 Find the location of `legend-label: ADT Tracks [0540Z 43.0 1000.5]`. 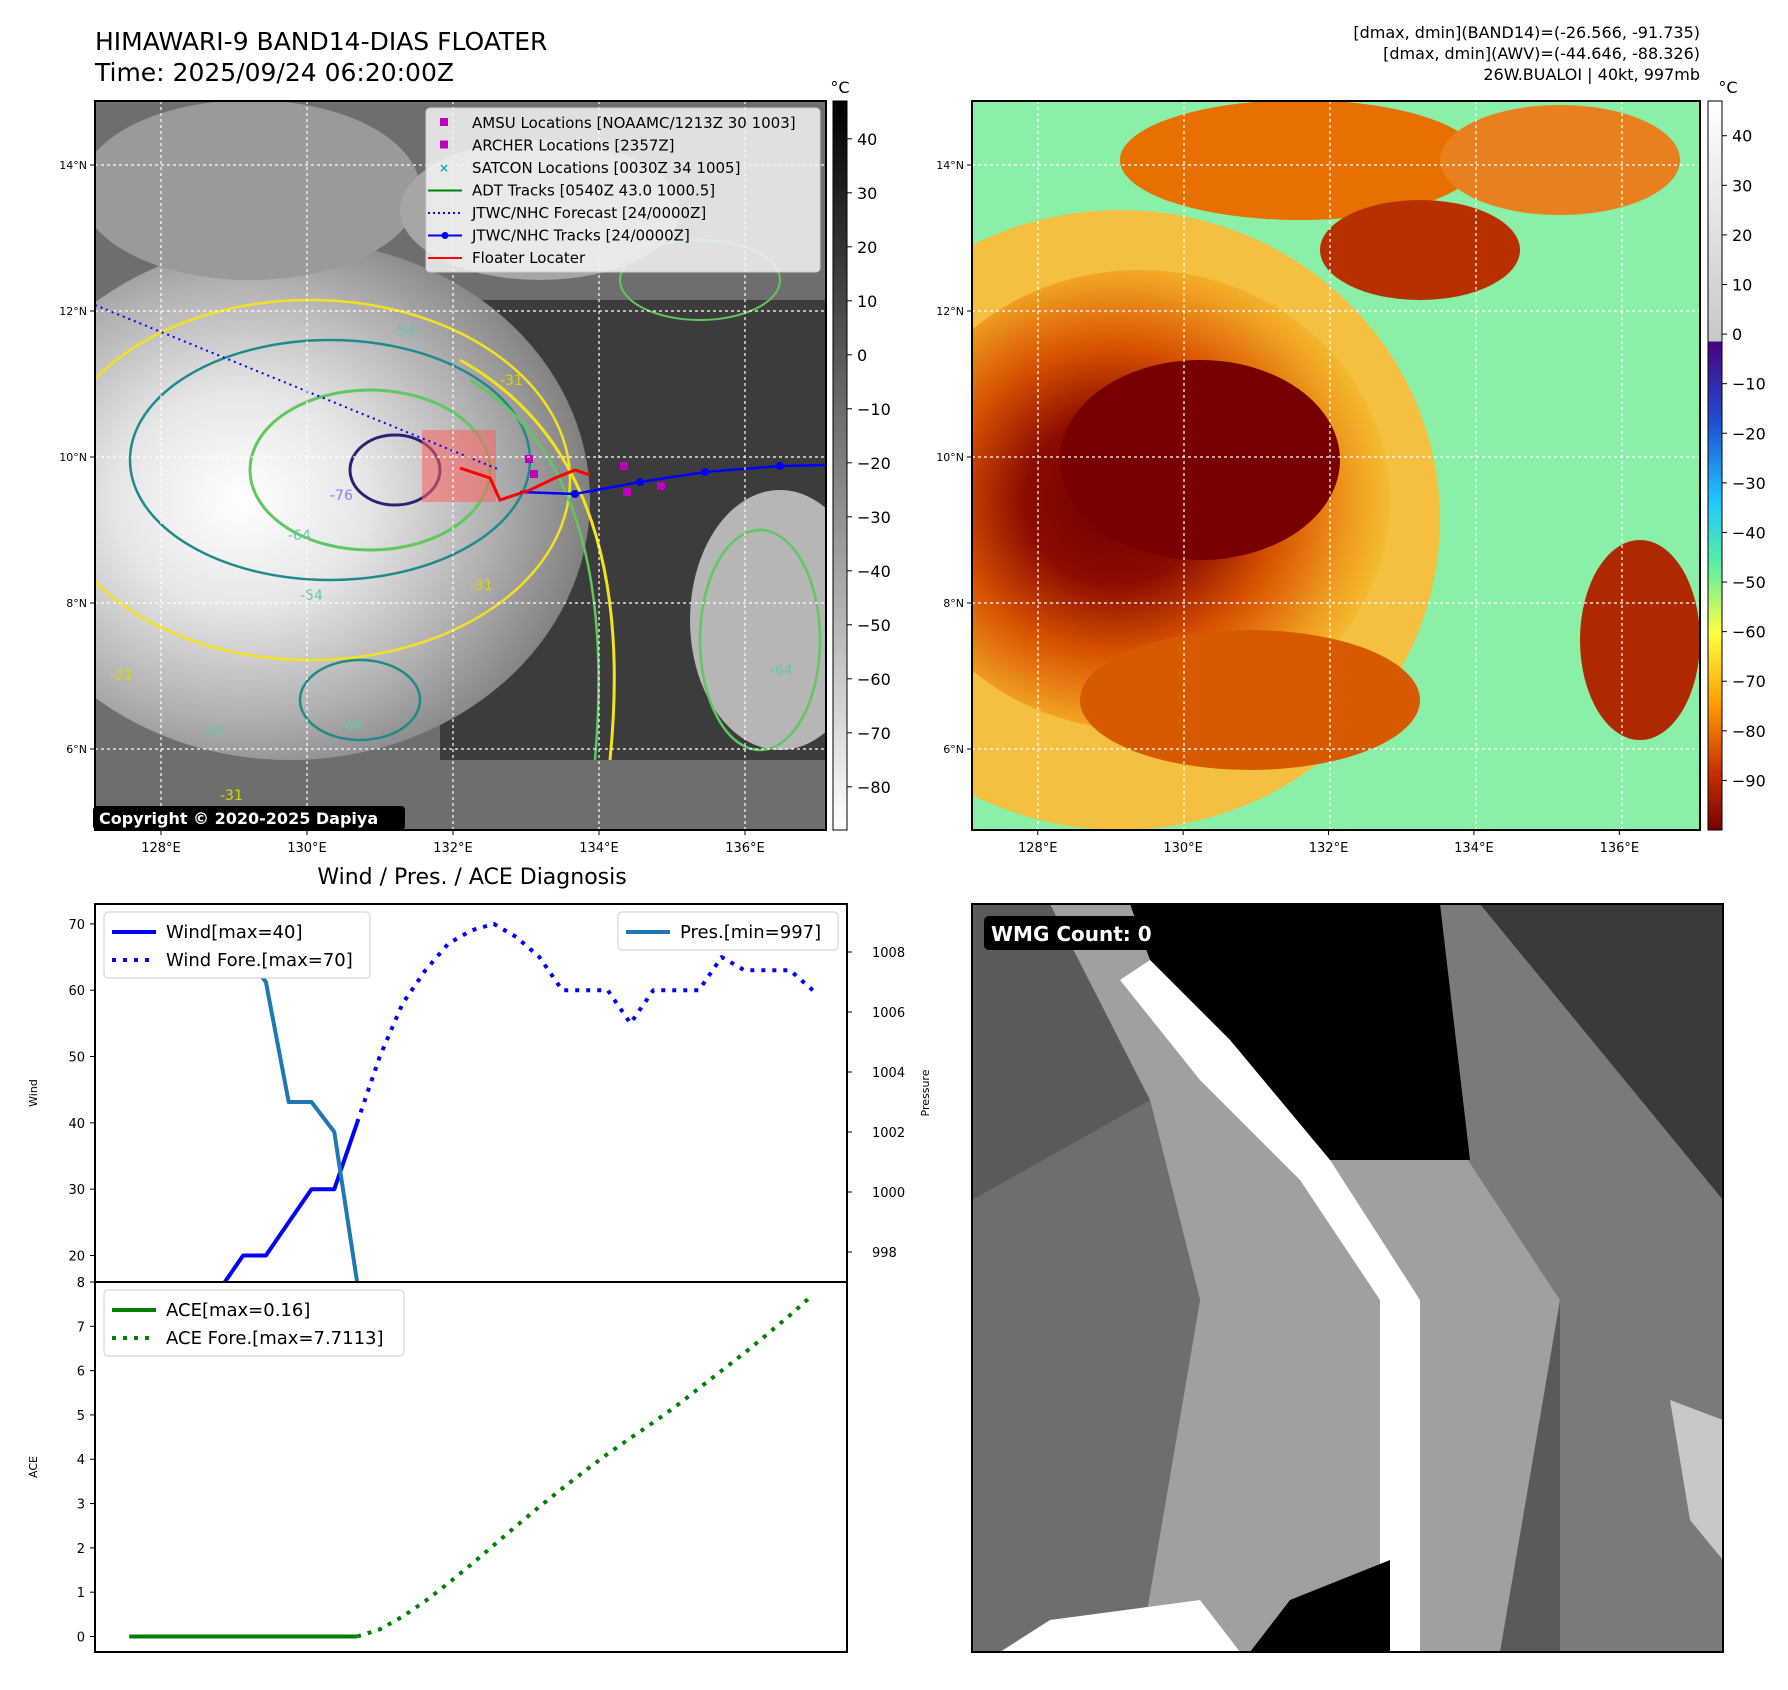

legend-label: ADT Tracks [0540Z 43.0 1000.5] is located at coordinates (593, 191).